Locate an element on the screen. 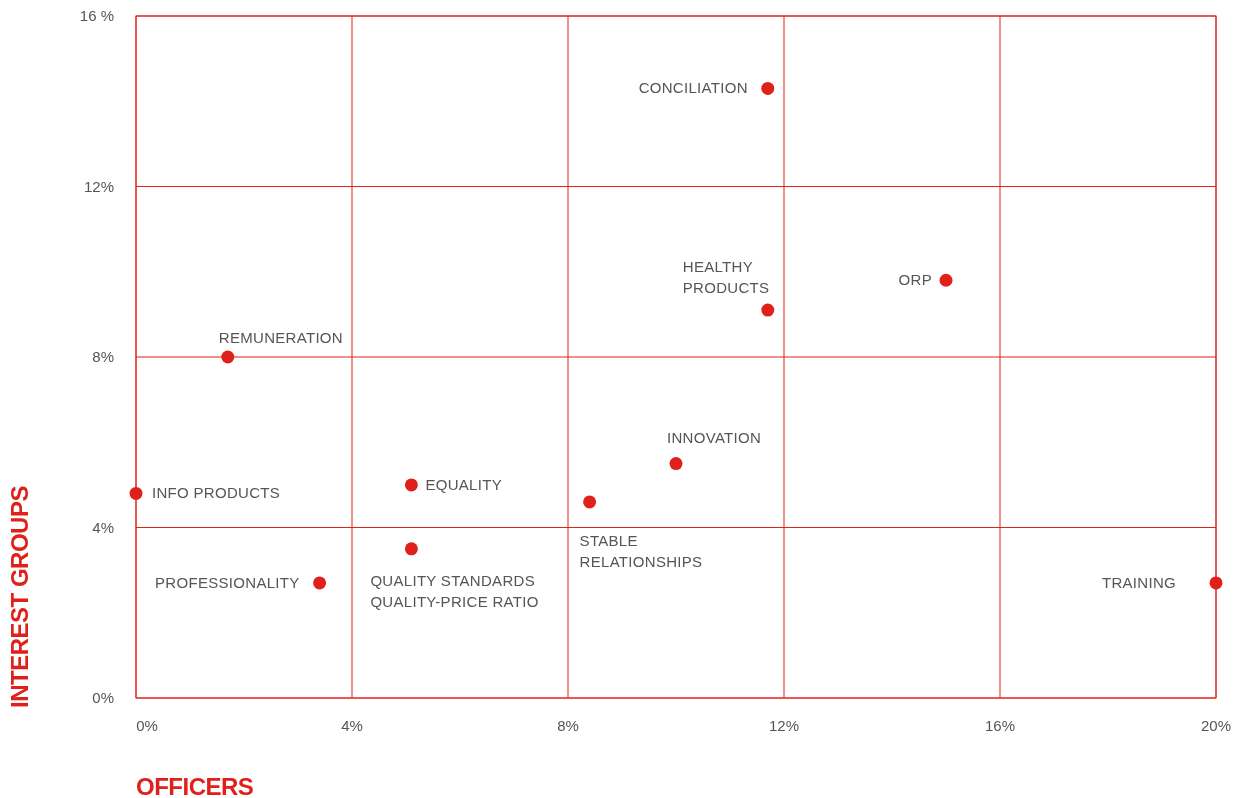 Image resolution: width=1242 pixels, height=798 pixels. y-tick-label: 16 % is located at coordinates (96, 15).